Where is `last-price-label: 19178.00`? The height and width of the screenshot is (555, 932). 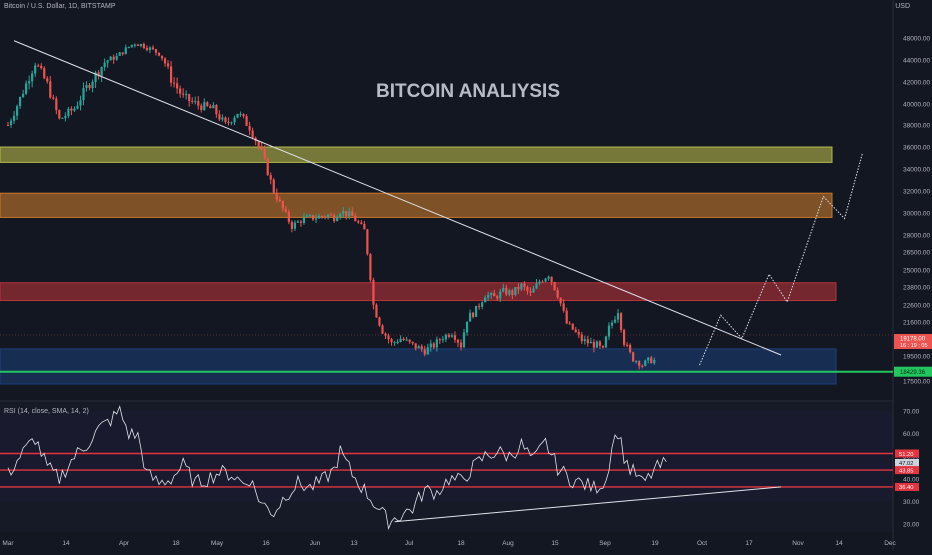 last-price-label: 19178.00 is located at coordinates (913, 340).